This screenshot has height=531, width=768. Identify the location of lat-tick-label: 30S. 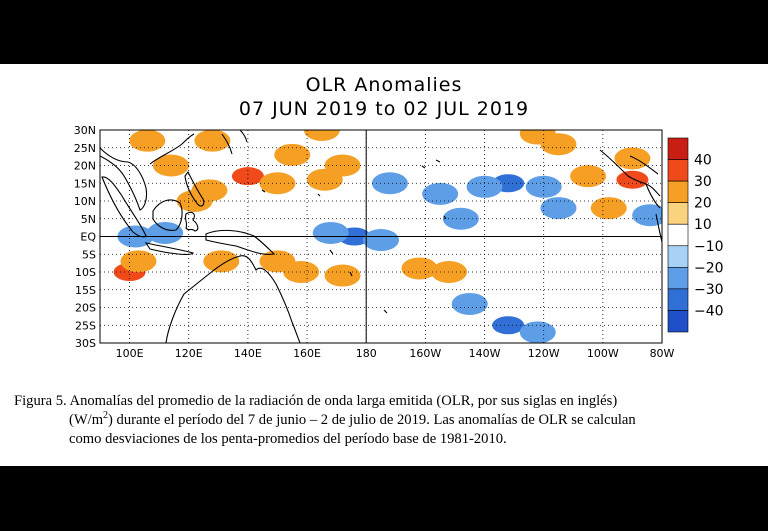
(85, 343).